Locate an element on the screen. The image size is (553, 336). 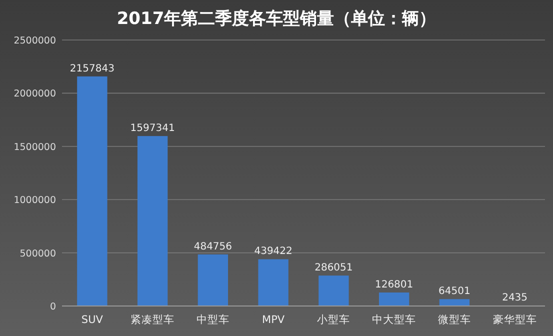
x-tick-label: 紧凑型车 is located at coordinates (152, 319).